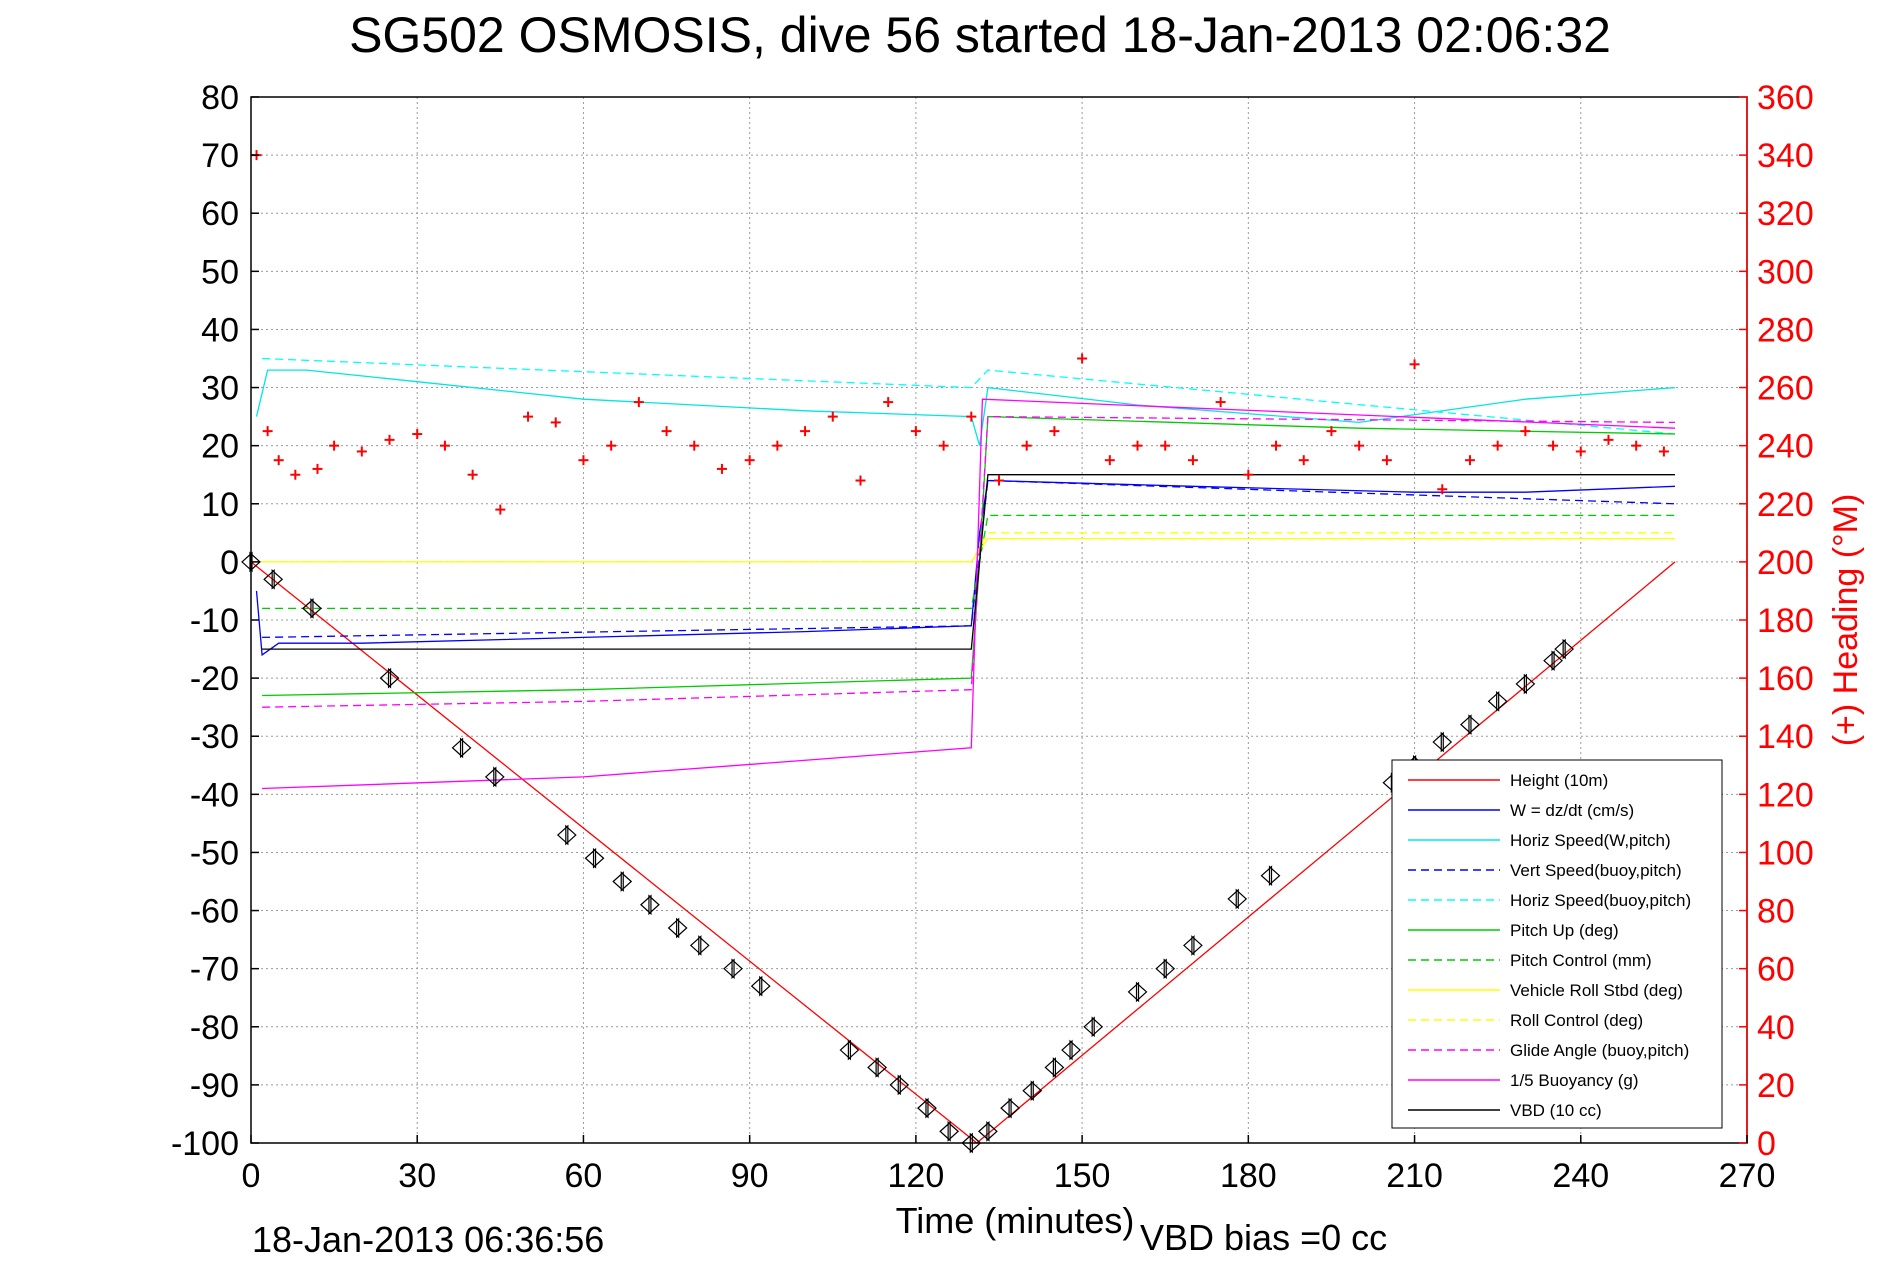  What do you see at coordinates (1846, 620) in the screenshot?
I see `y-axis-right-label: (+) Heading (°M)` at bounding box center [1846, 620].